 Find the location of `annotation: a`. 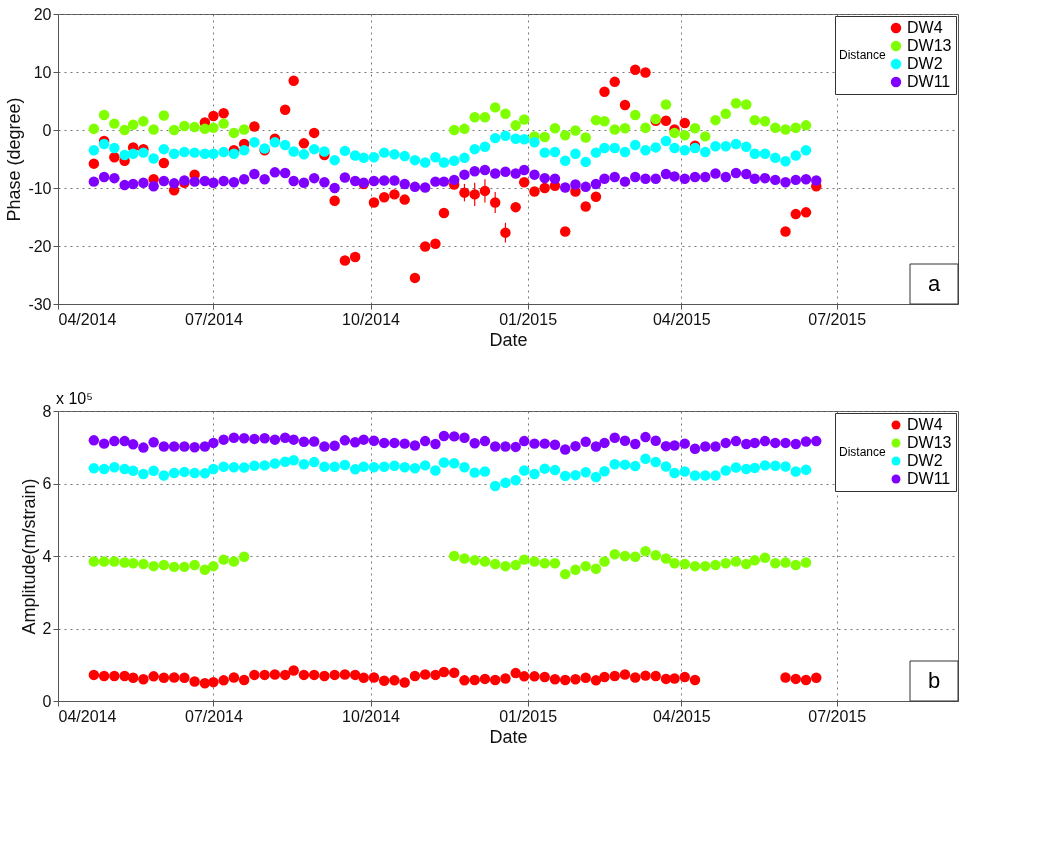

annotation: a is located at coordinates (934, 283).